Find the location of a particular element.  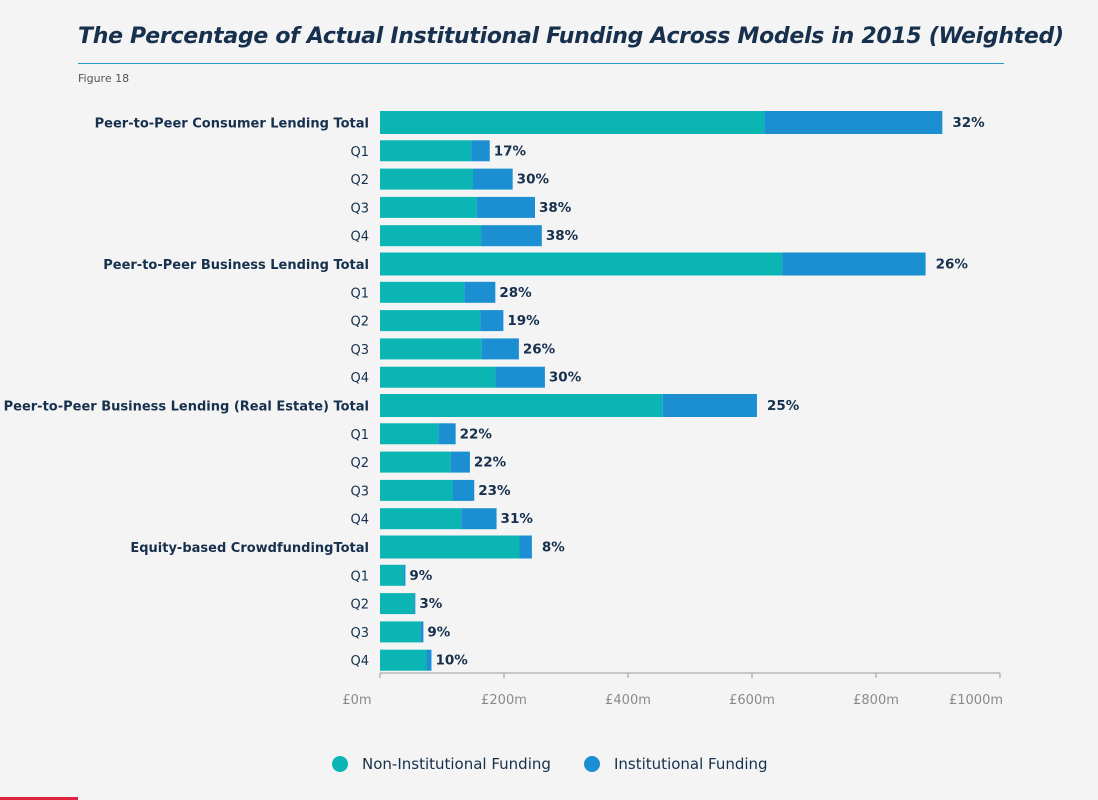

legend-item-institutional: Institutional Funding is located at coordinates (676, 764).